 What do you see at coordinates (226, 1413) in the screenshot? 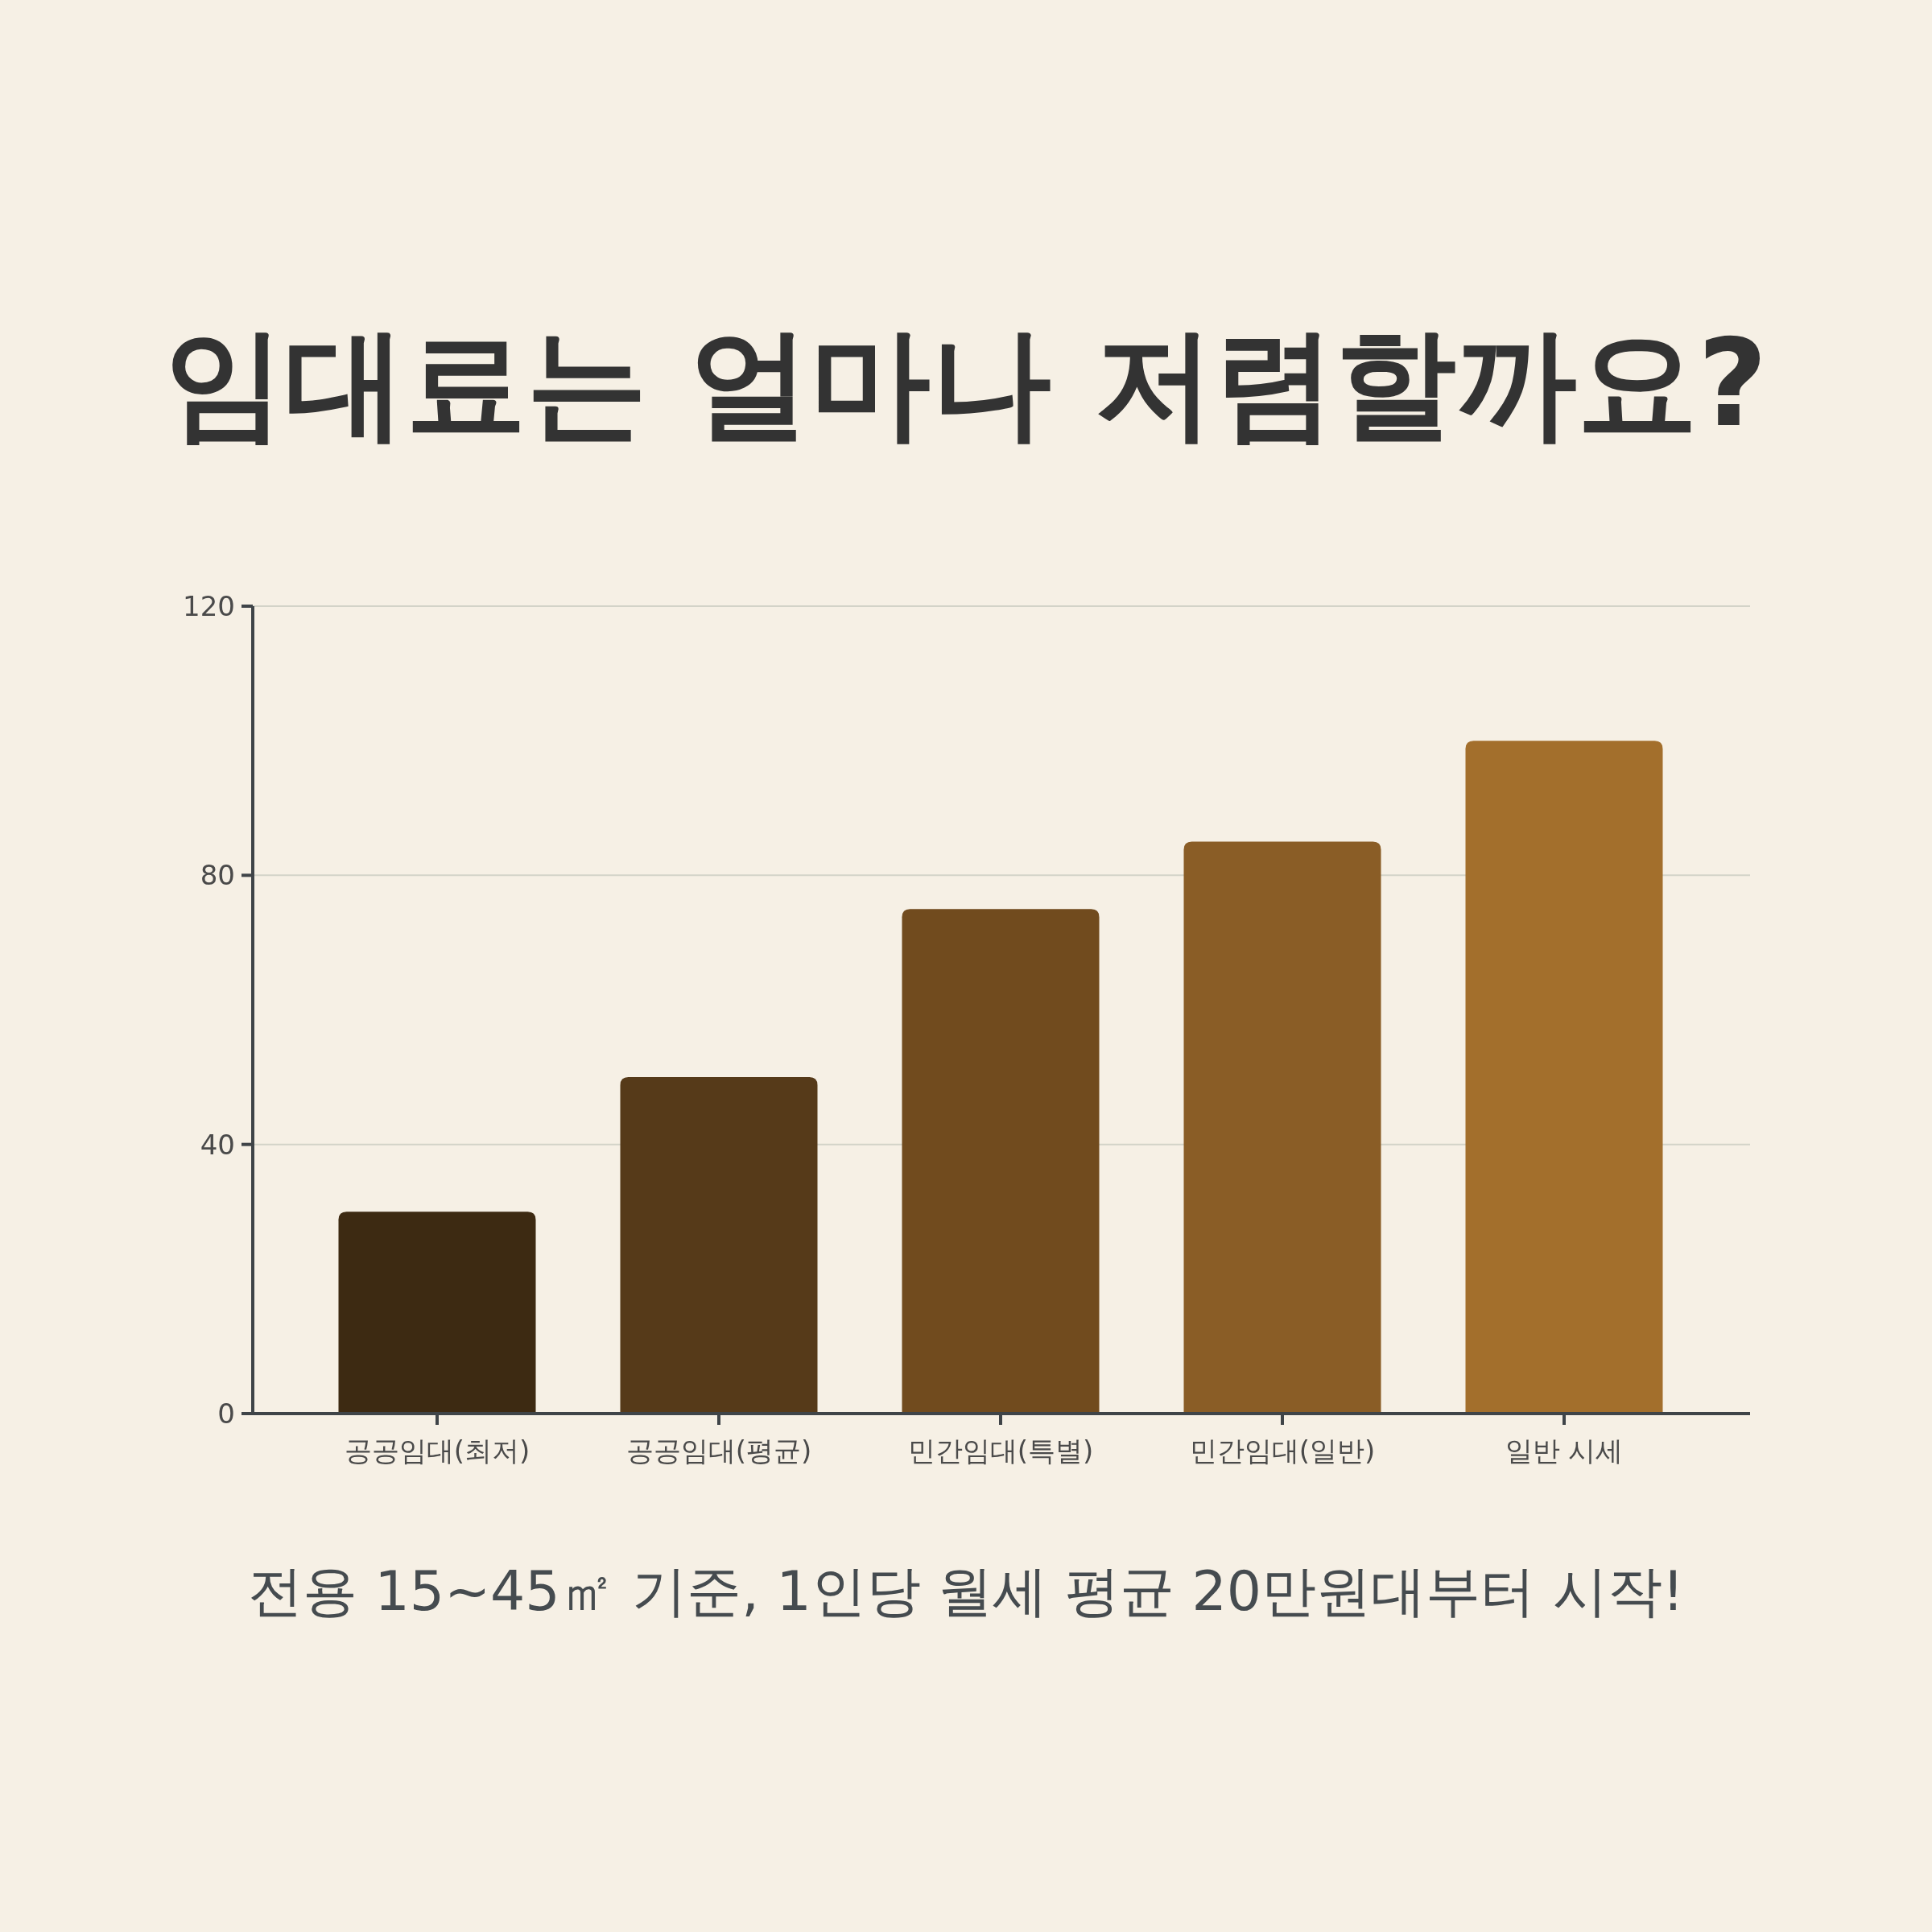
I see `y-tick-label: 0` at bounding box center [226, 1413].